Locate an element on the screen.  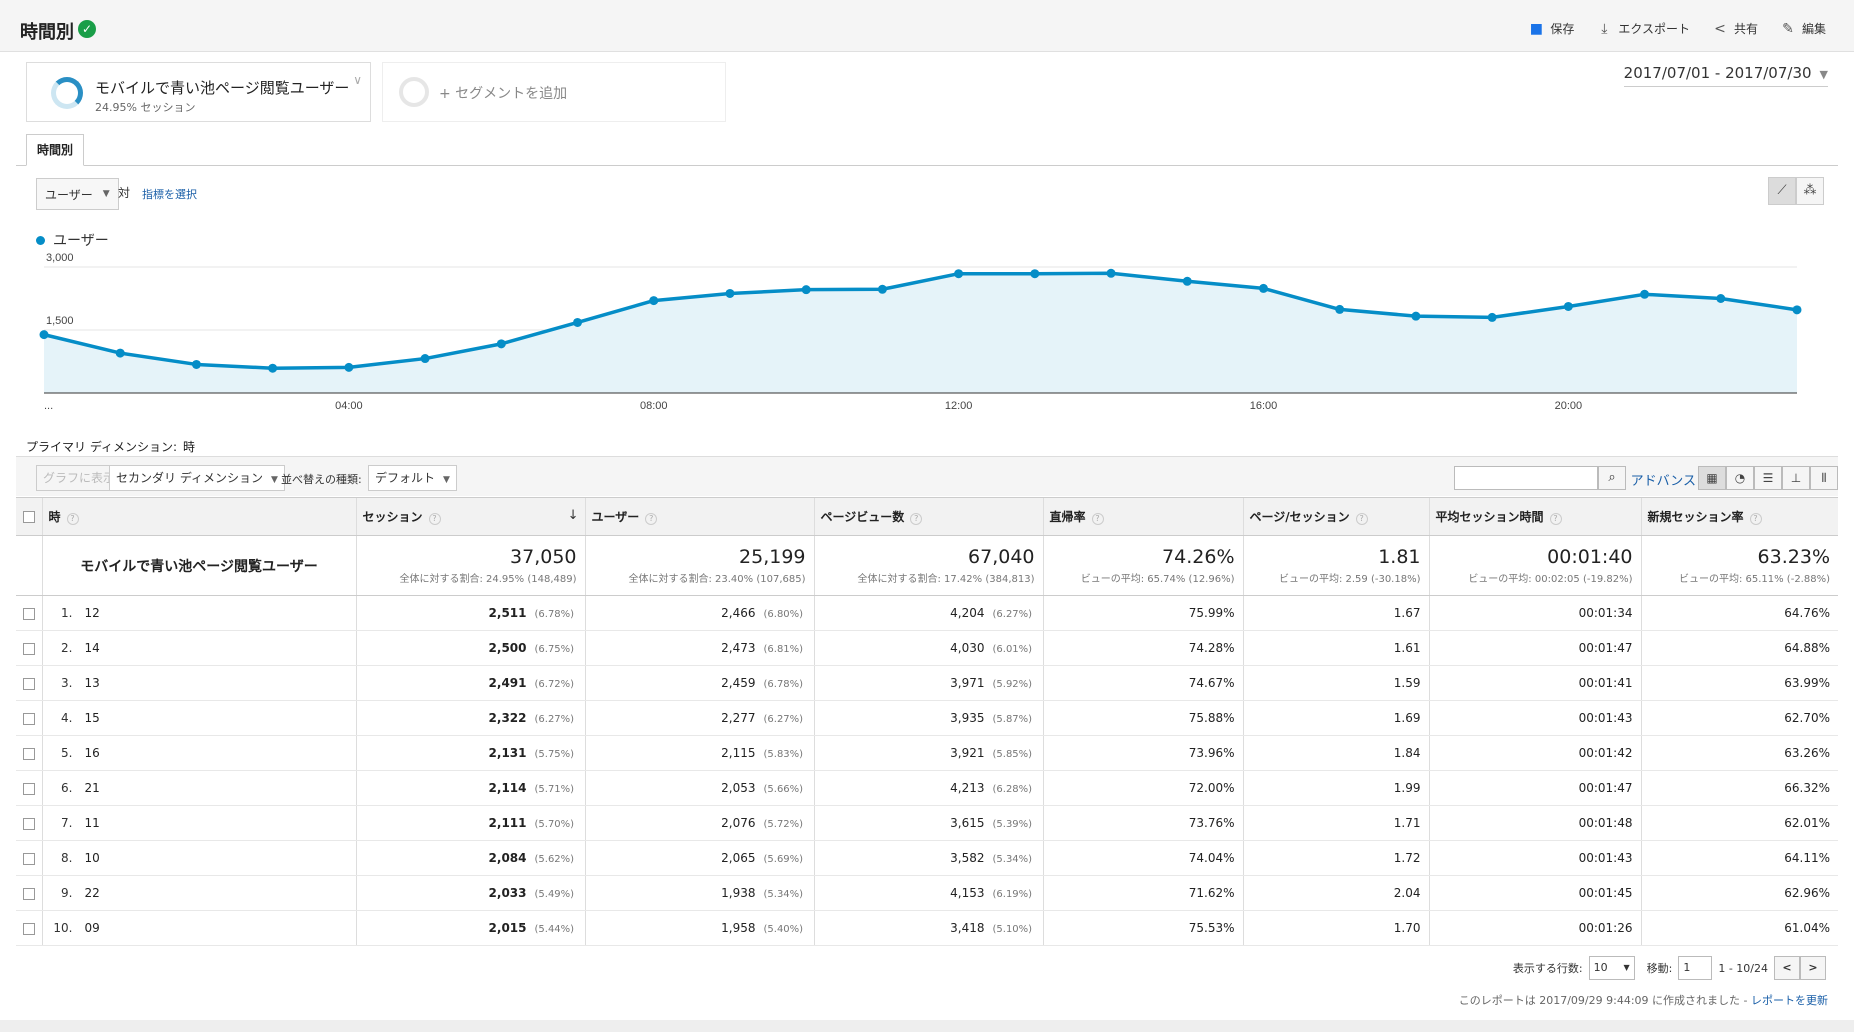
pageviews-cell: 4,153 (6.19%) is located at coordinates (928, 893).